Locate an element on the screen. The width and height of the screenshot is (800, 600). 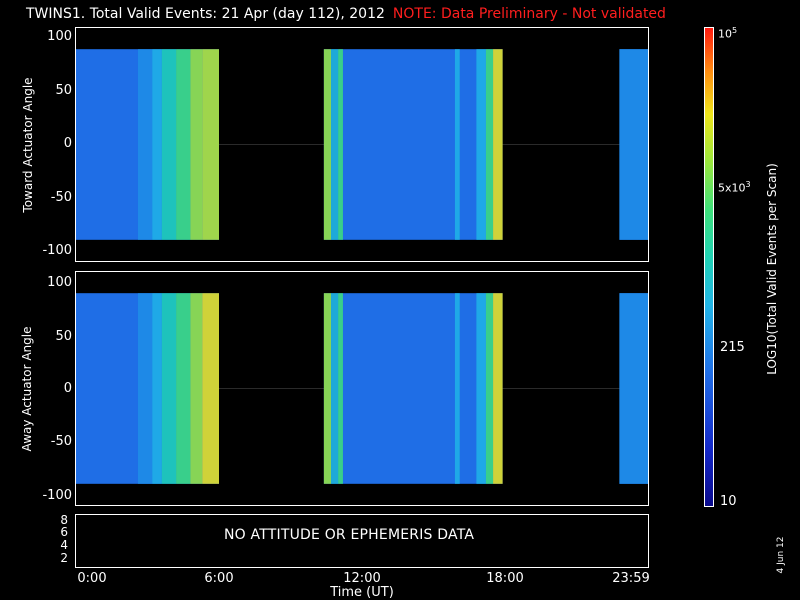
away-ytick-50: 50 is located at coordinates (63, 336).